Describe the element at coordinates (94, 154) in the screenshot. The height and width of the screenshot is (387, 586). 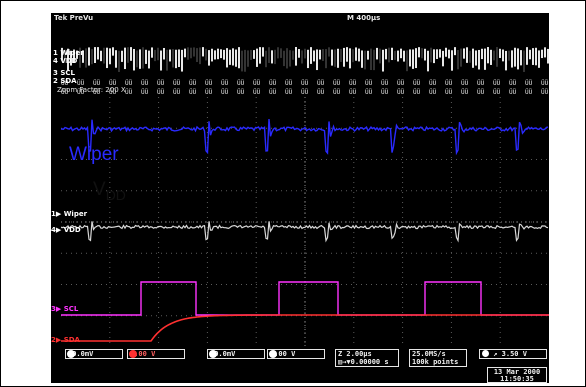
I see `wiper-annotation: Wiper` at that location.